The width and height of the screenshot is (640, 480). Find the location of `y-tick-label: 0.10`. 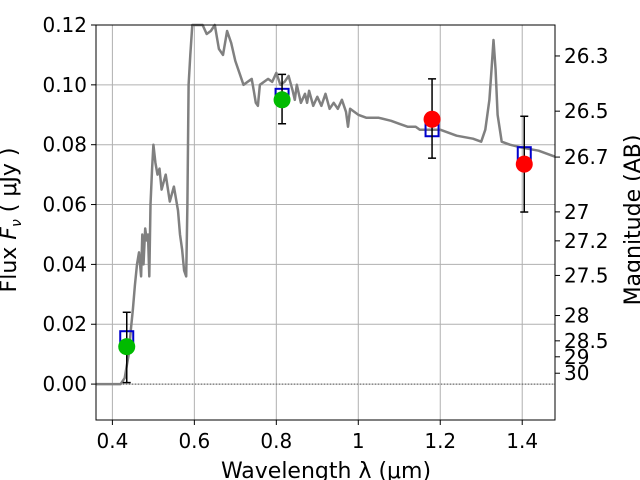

y-tick-label: 0.10 is located at coordinates (64, 85).